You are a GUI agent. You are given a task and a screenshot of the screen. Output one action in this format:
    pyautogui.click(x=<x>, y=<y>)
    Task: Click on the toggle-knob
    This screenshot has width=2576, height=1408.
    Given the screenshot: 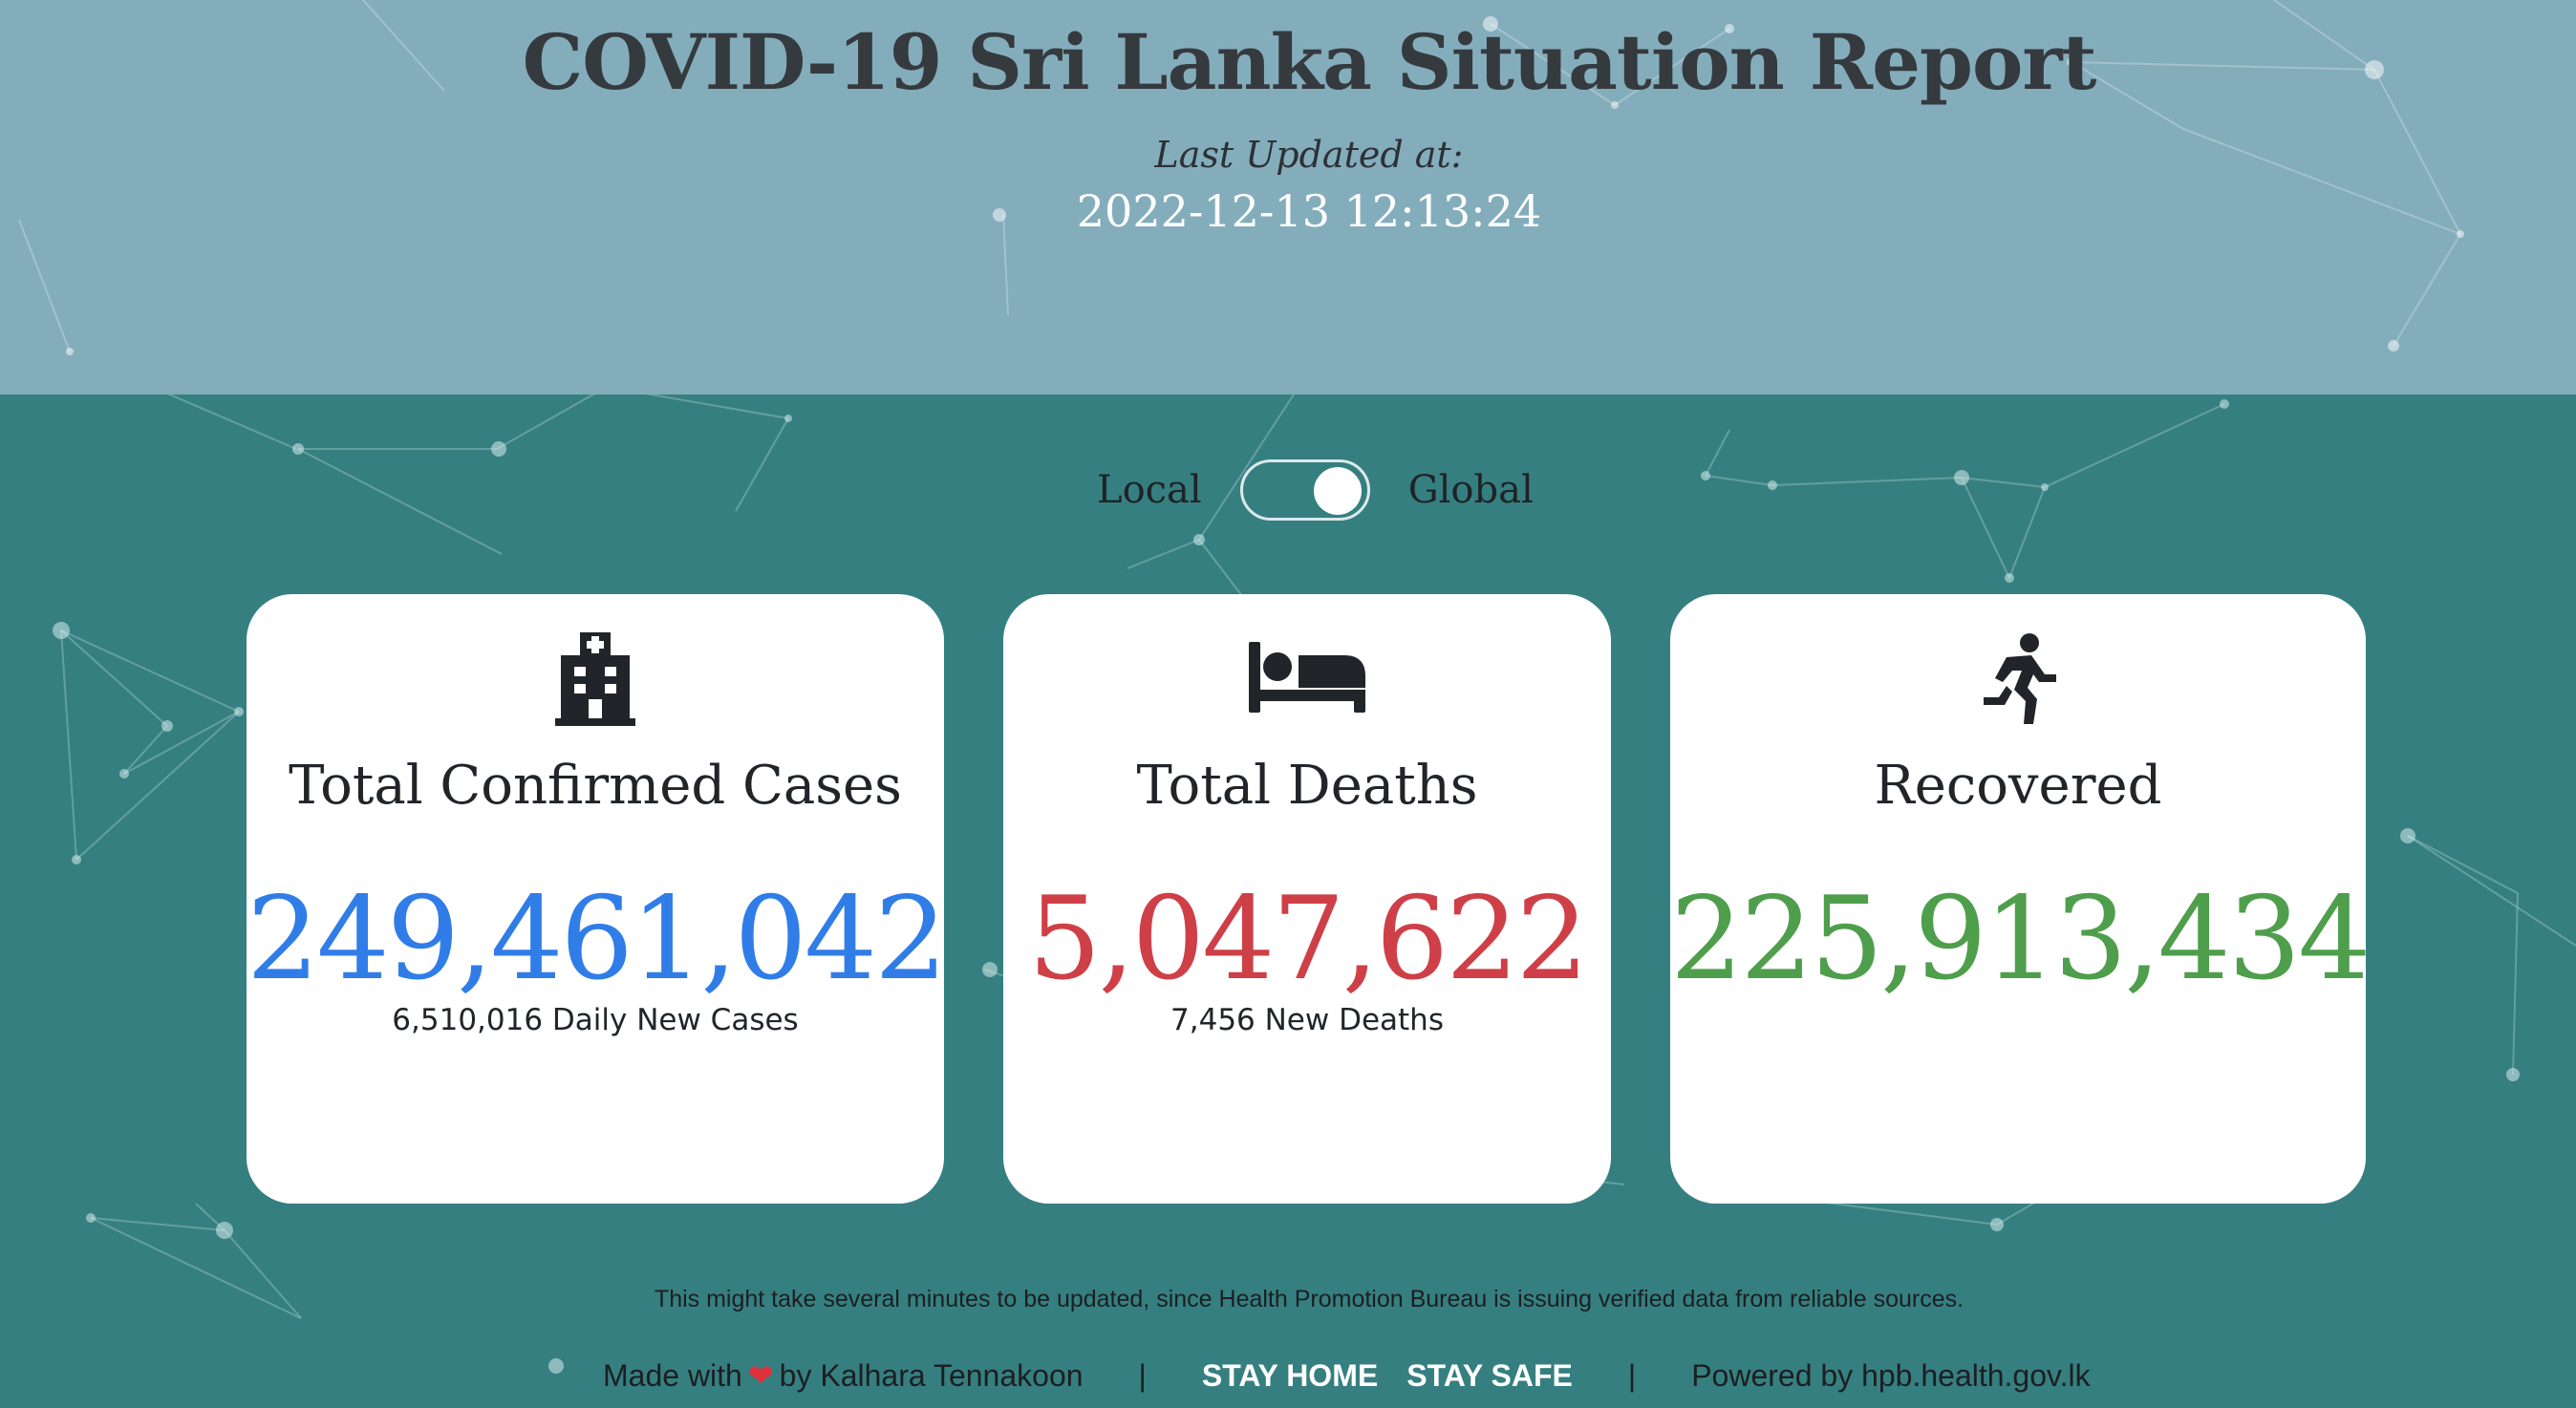 What is the action you would take?
    pyautogui.click(x=1337, y=491)
    